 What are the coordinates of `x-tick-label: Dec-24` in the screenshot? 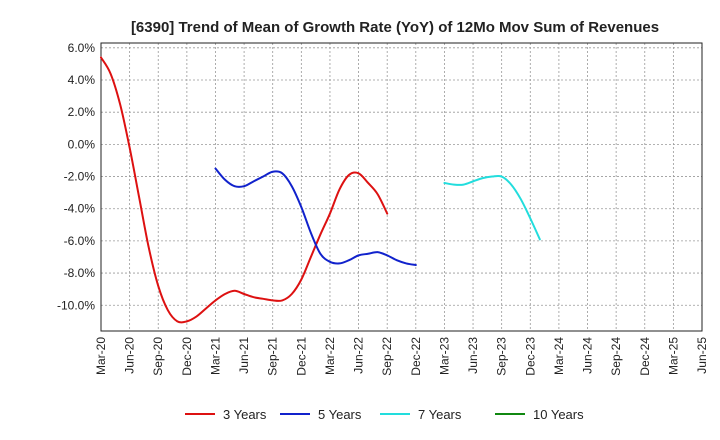 It's located at (645, 356).